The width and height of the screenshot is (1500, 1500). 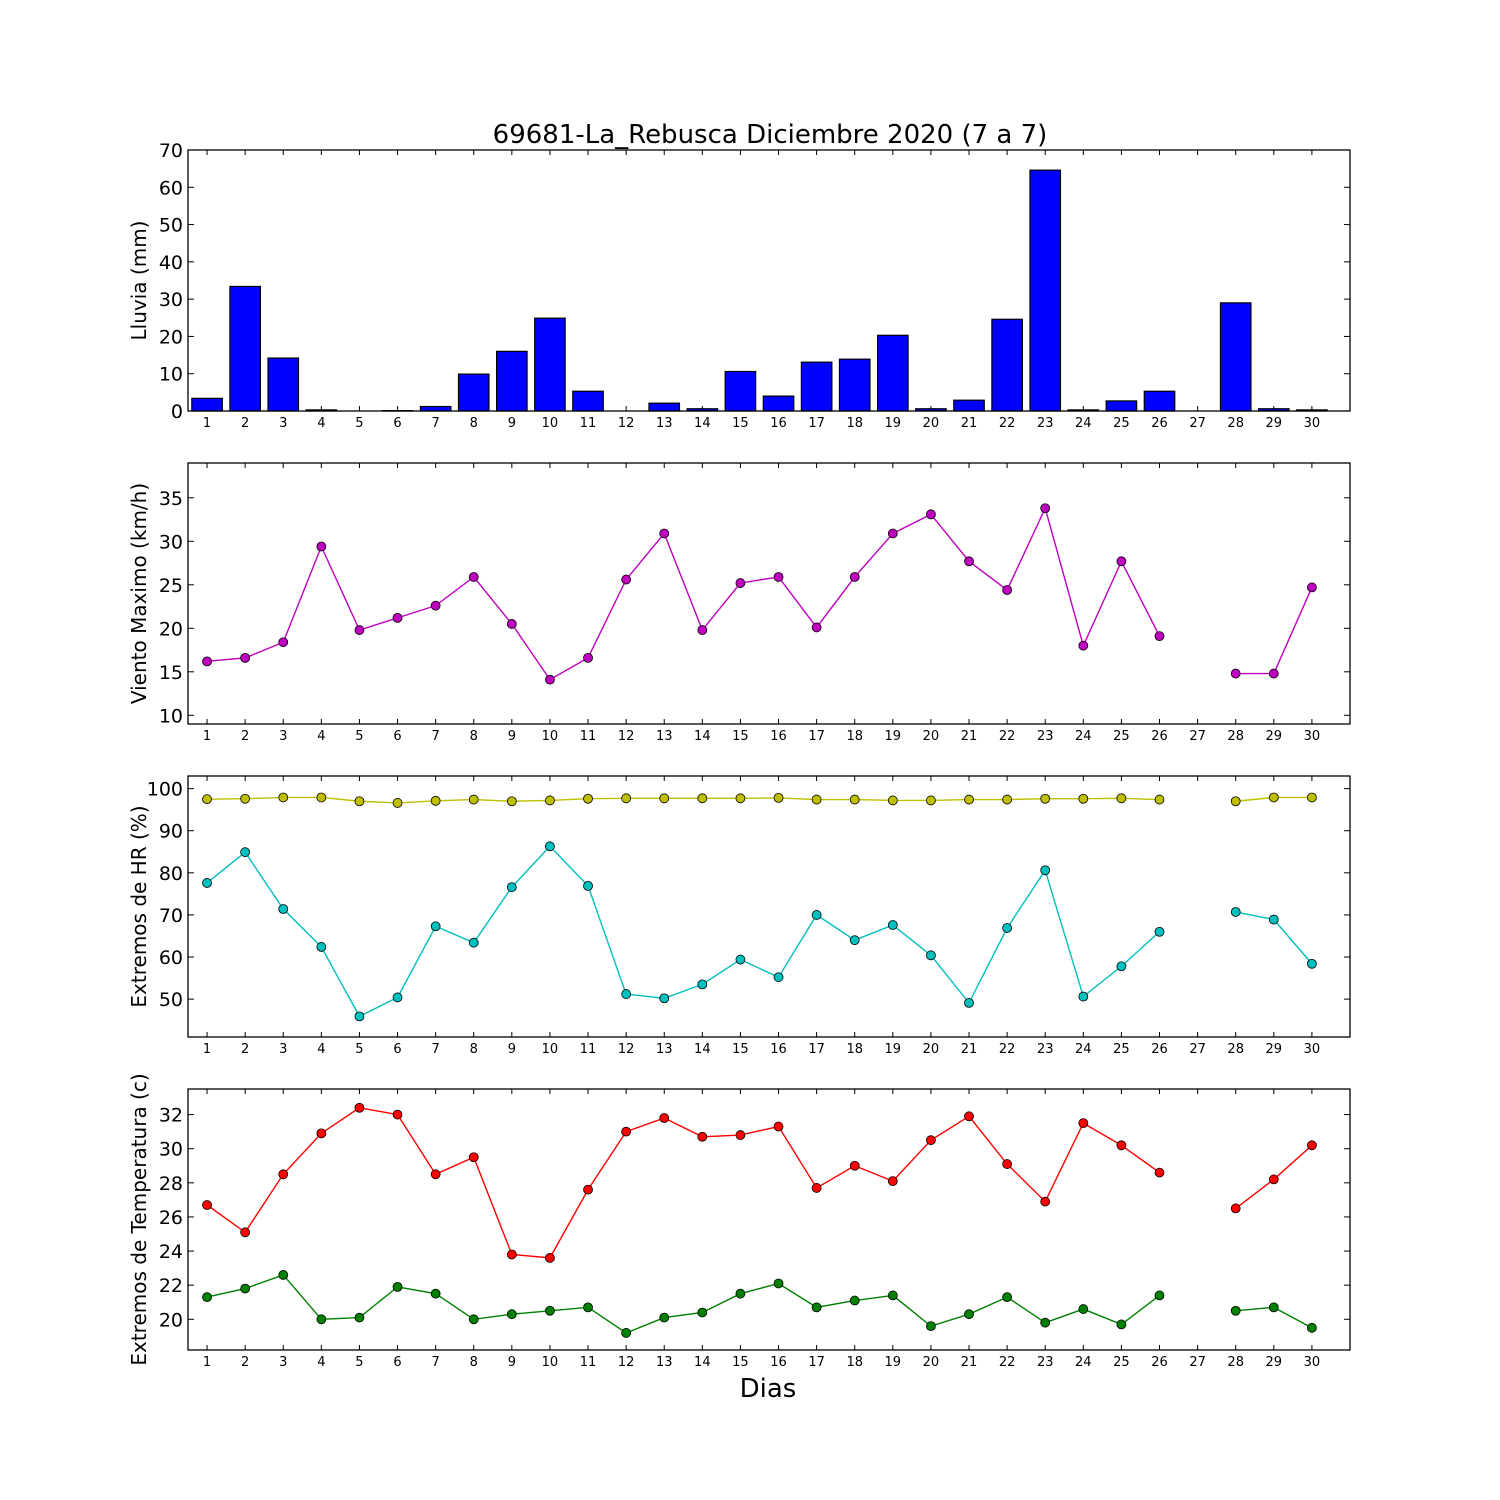 I want to click on x-tick-label: 2, so click(x=245, y=1049).